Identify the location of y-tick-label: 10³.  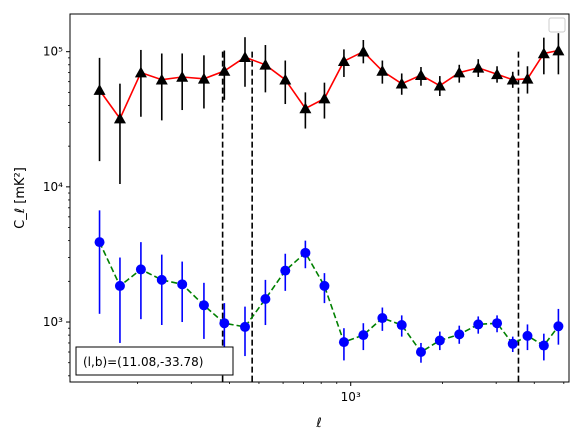
(53, 322).